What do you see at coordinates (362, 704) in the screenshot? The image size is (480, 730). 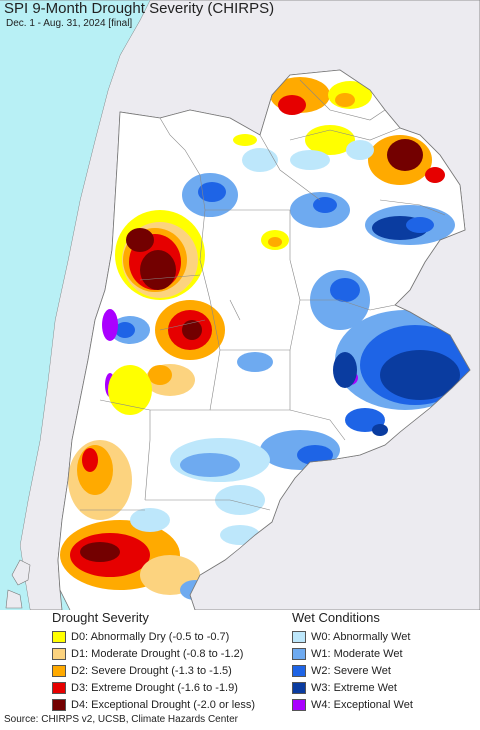 I see `legend-label-w4: W4: Exceptional Wet` at bounding box center [362, 704].